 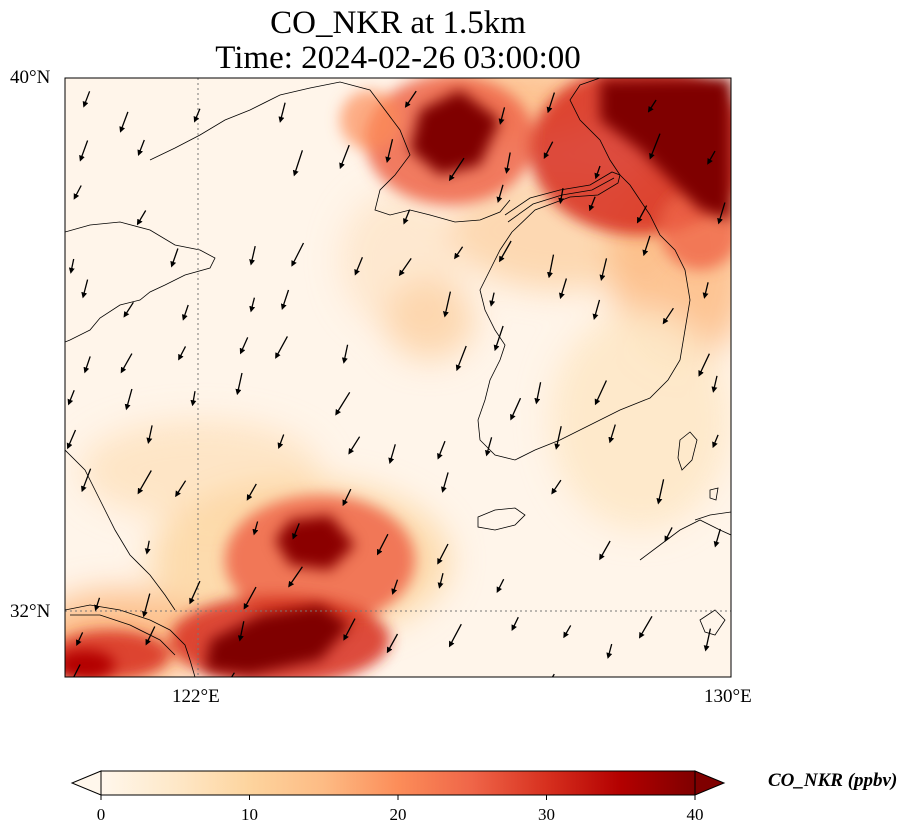 I want to click on colorbar-tick-label: 0, so click(x=101, y=814).